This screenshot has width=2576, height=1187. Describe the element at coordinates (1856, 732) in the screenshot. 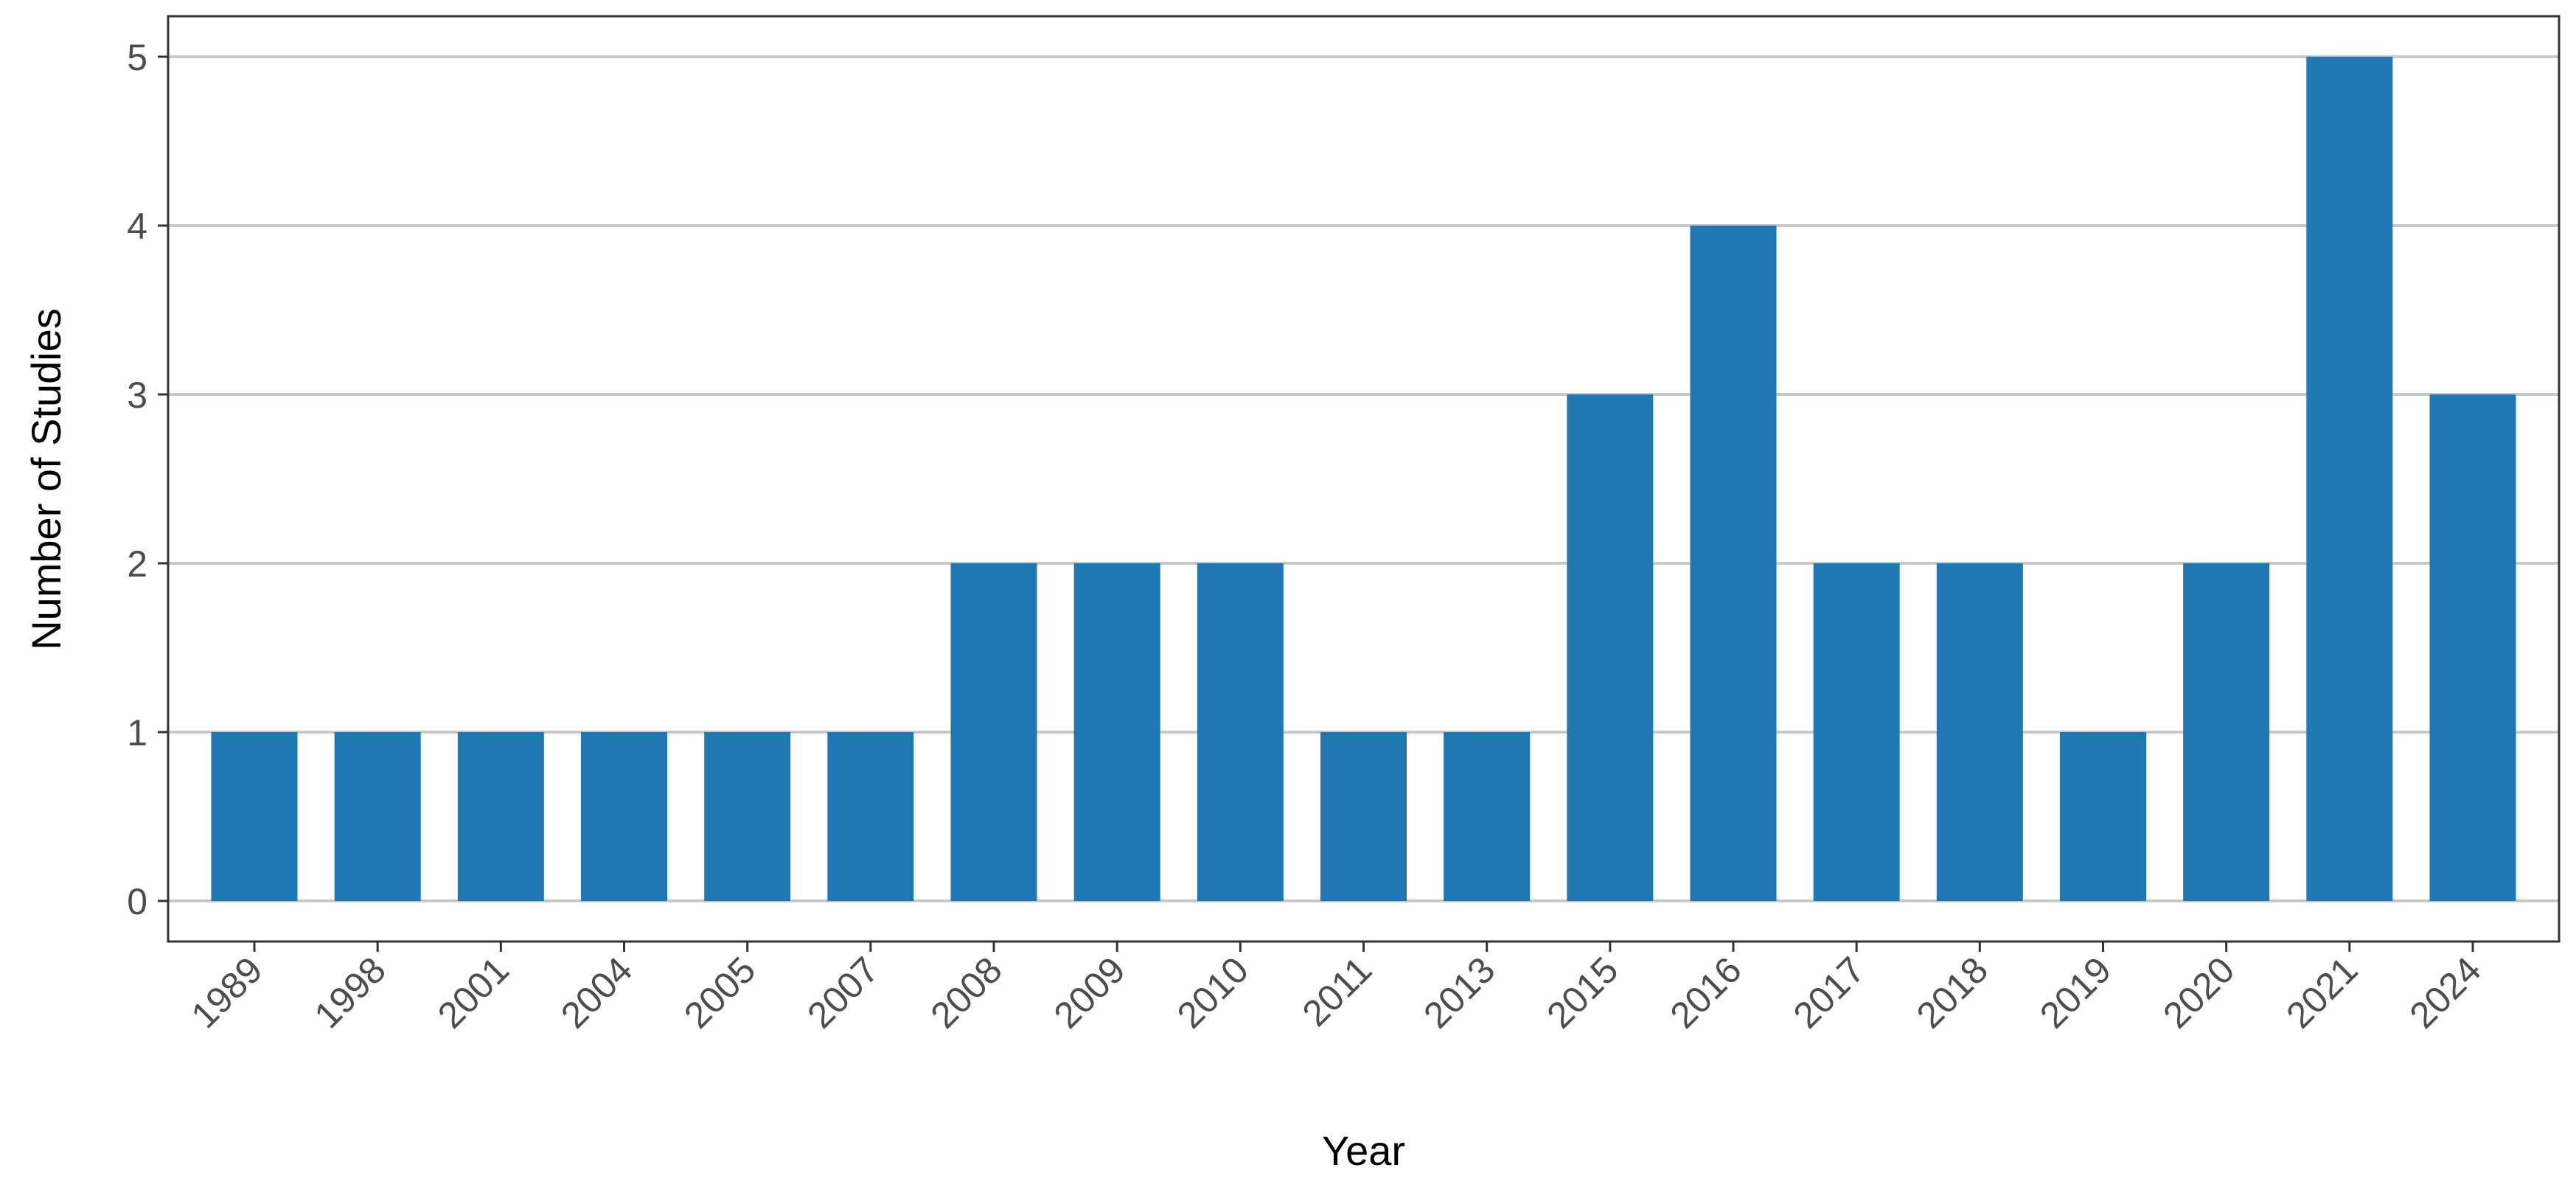

I see `bar-2017` at that location.